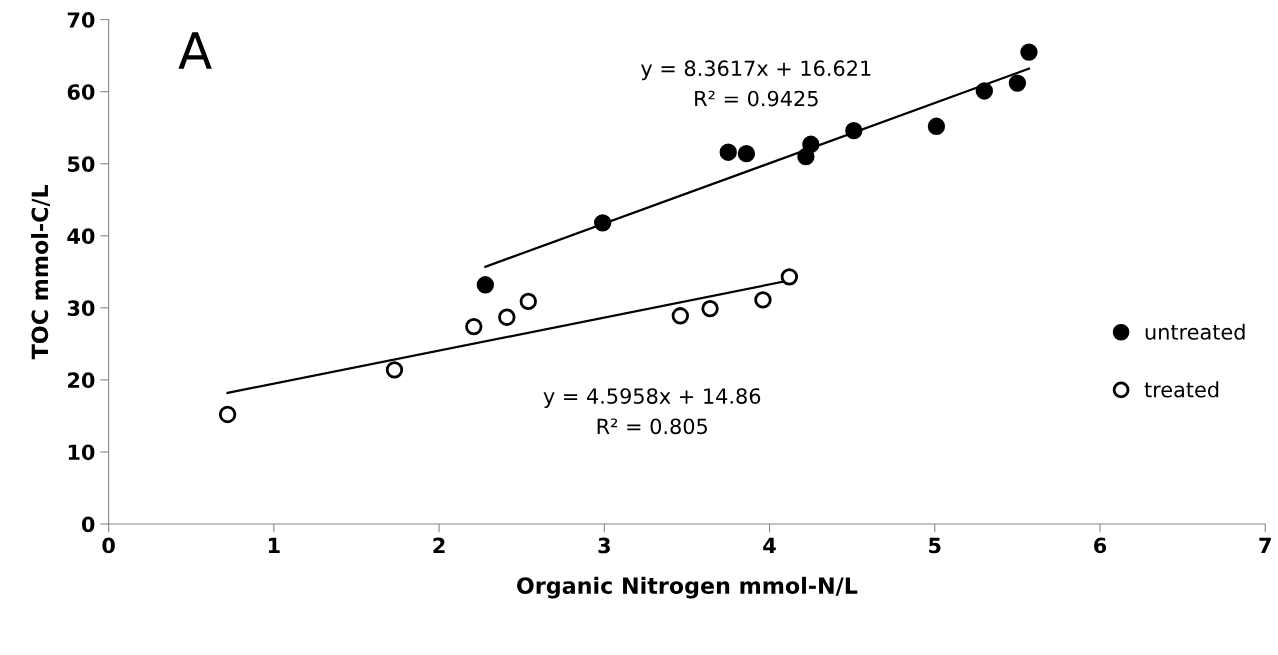  Describe the element at coordinates (88, 524) in the screenshot. I see `y-tick-label: 0` at that location.